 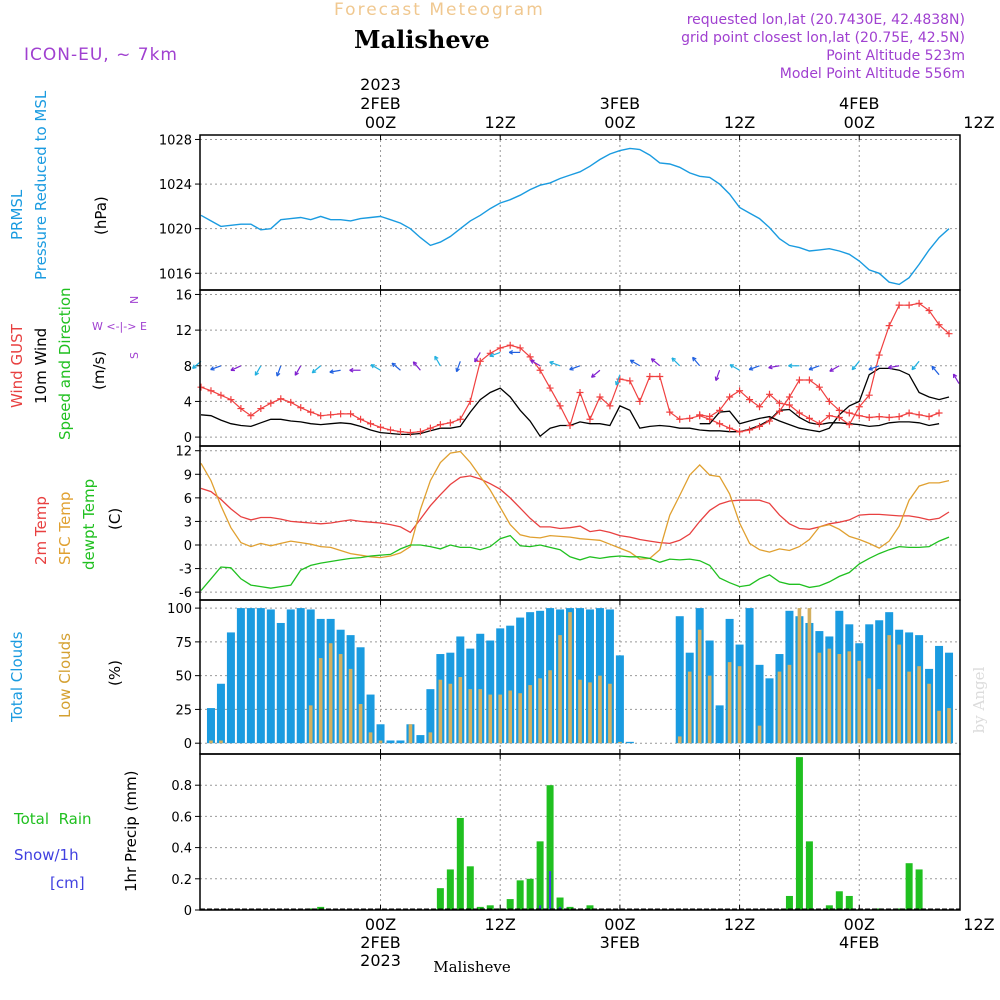 I want to click on dew-label: dewpt Temp, so click(x=89, y=524).